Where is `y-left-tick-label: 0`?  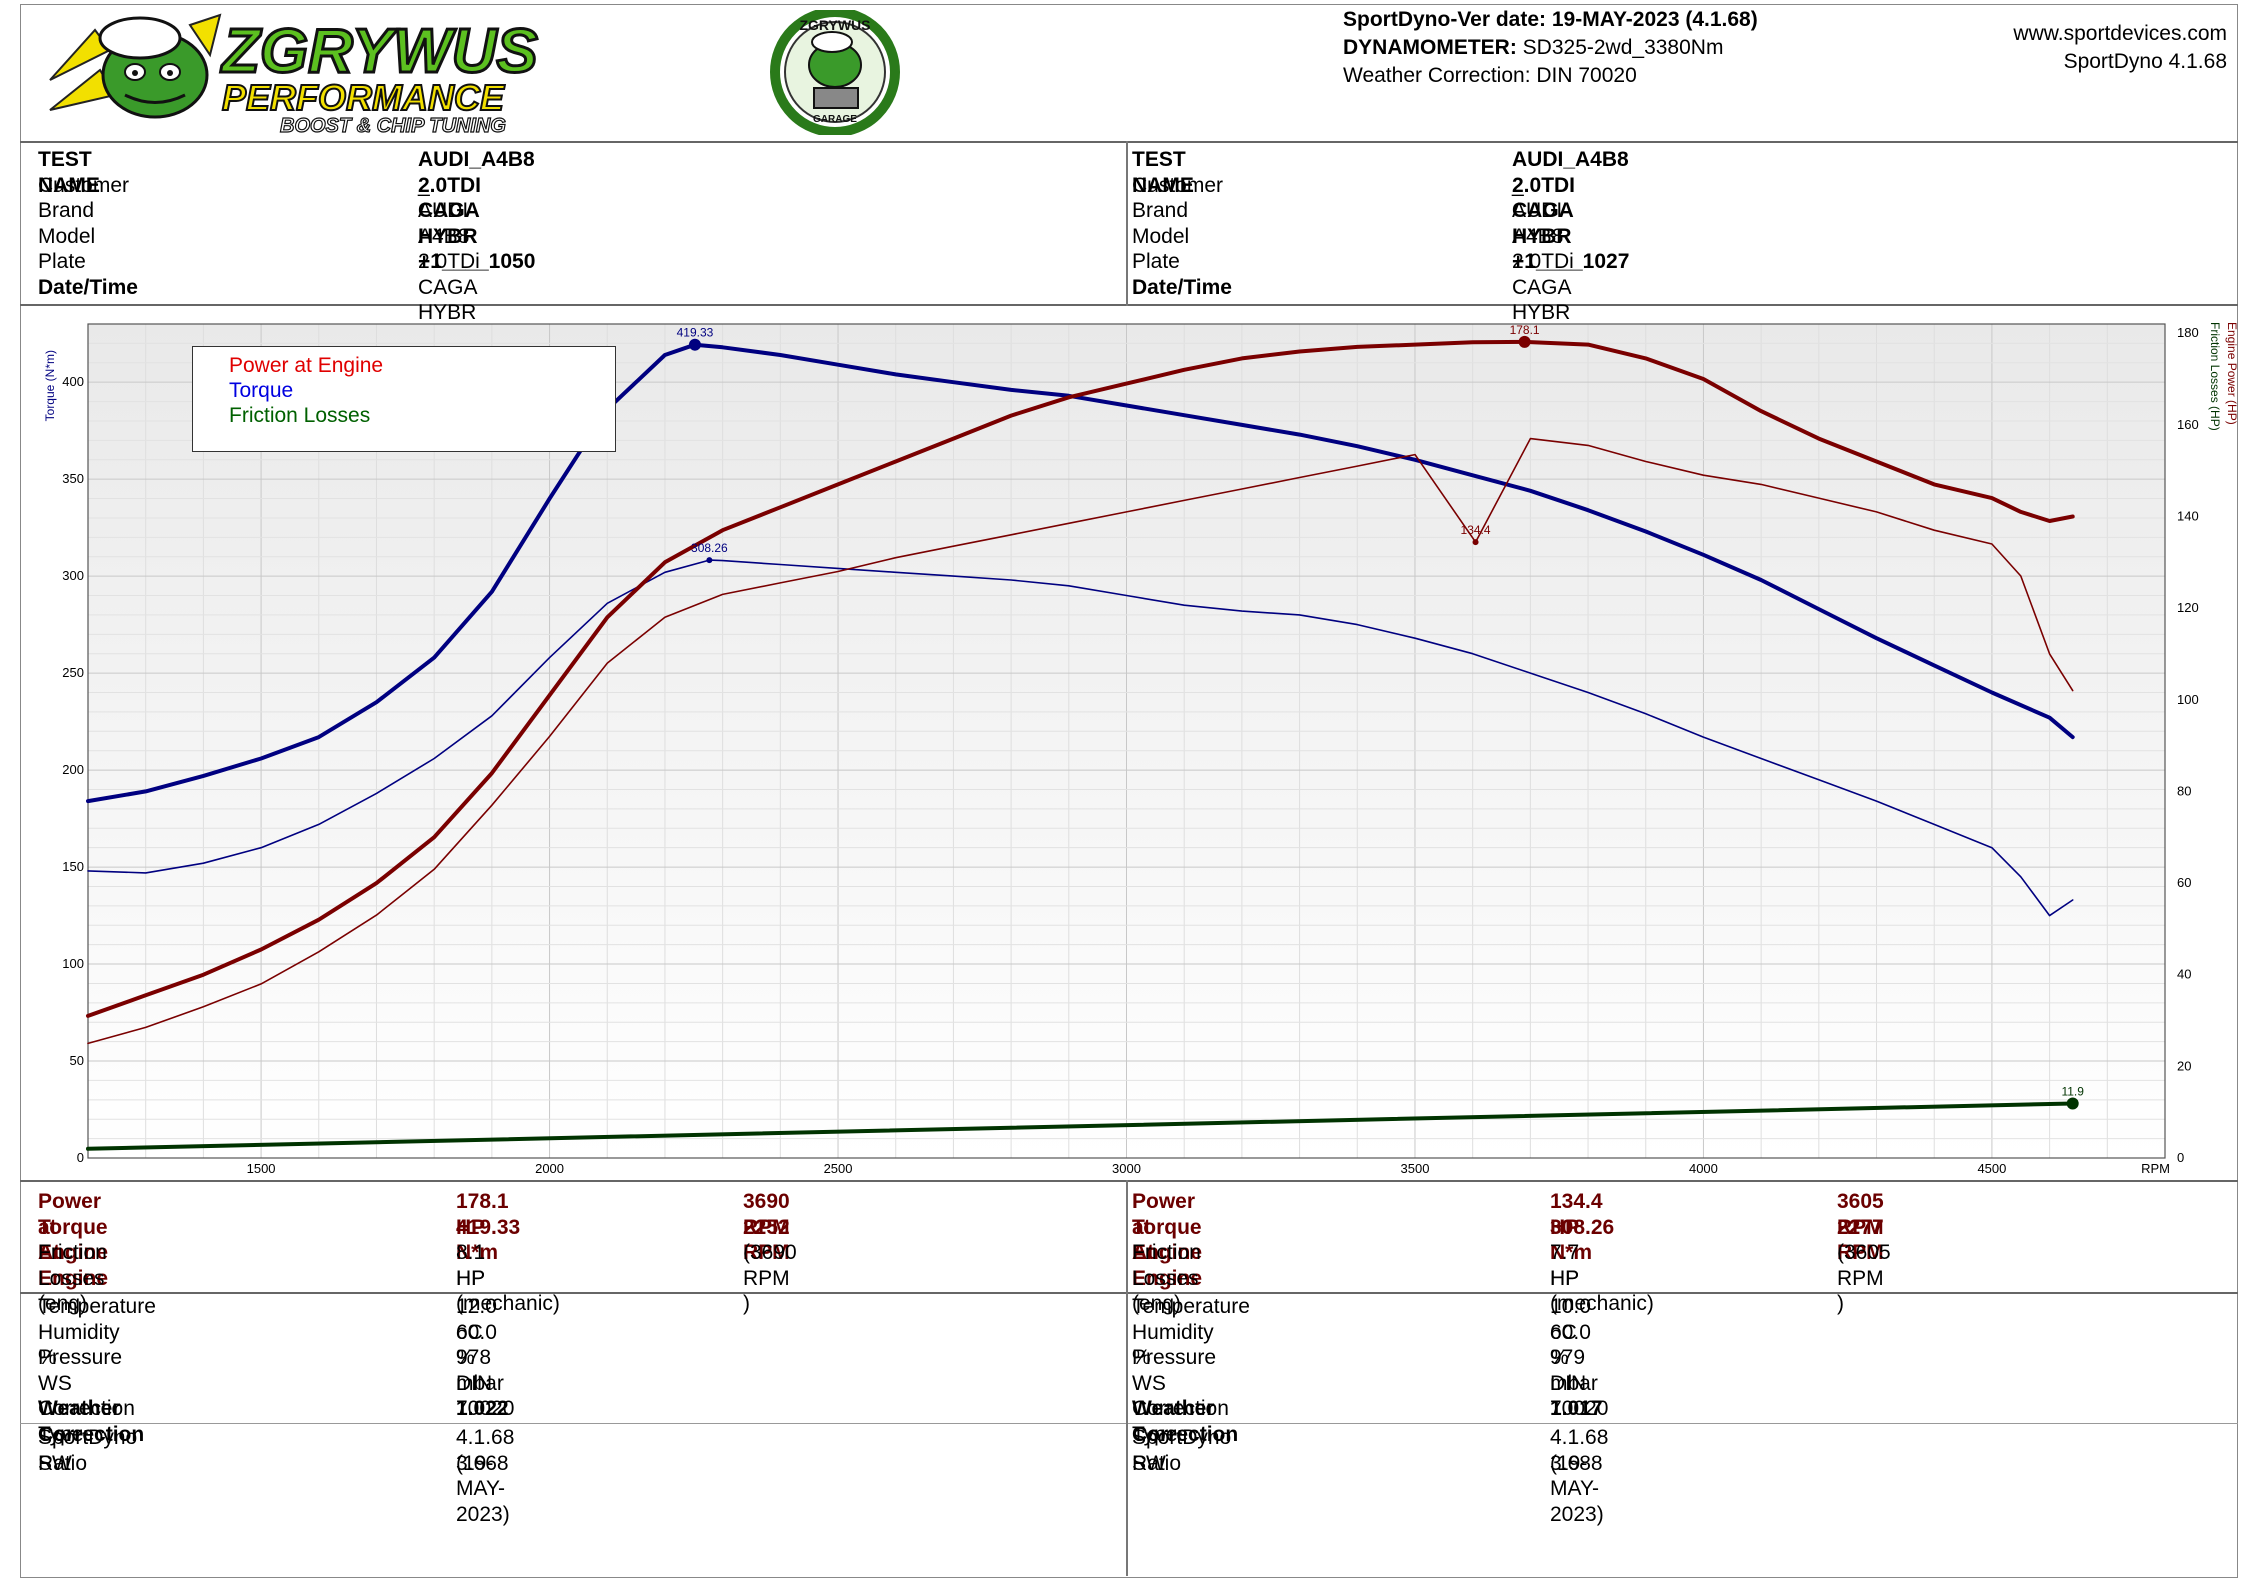
y-left-tick-label: 0 is located at coordinates (80, 1157).